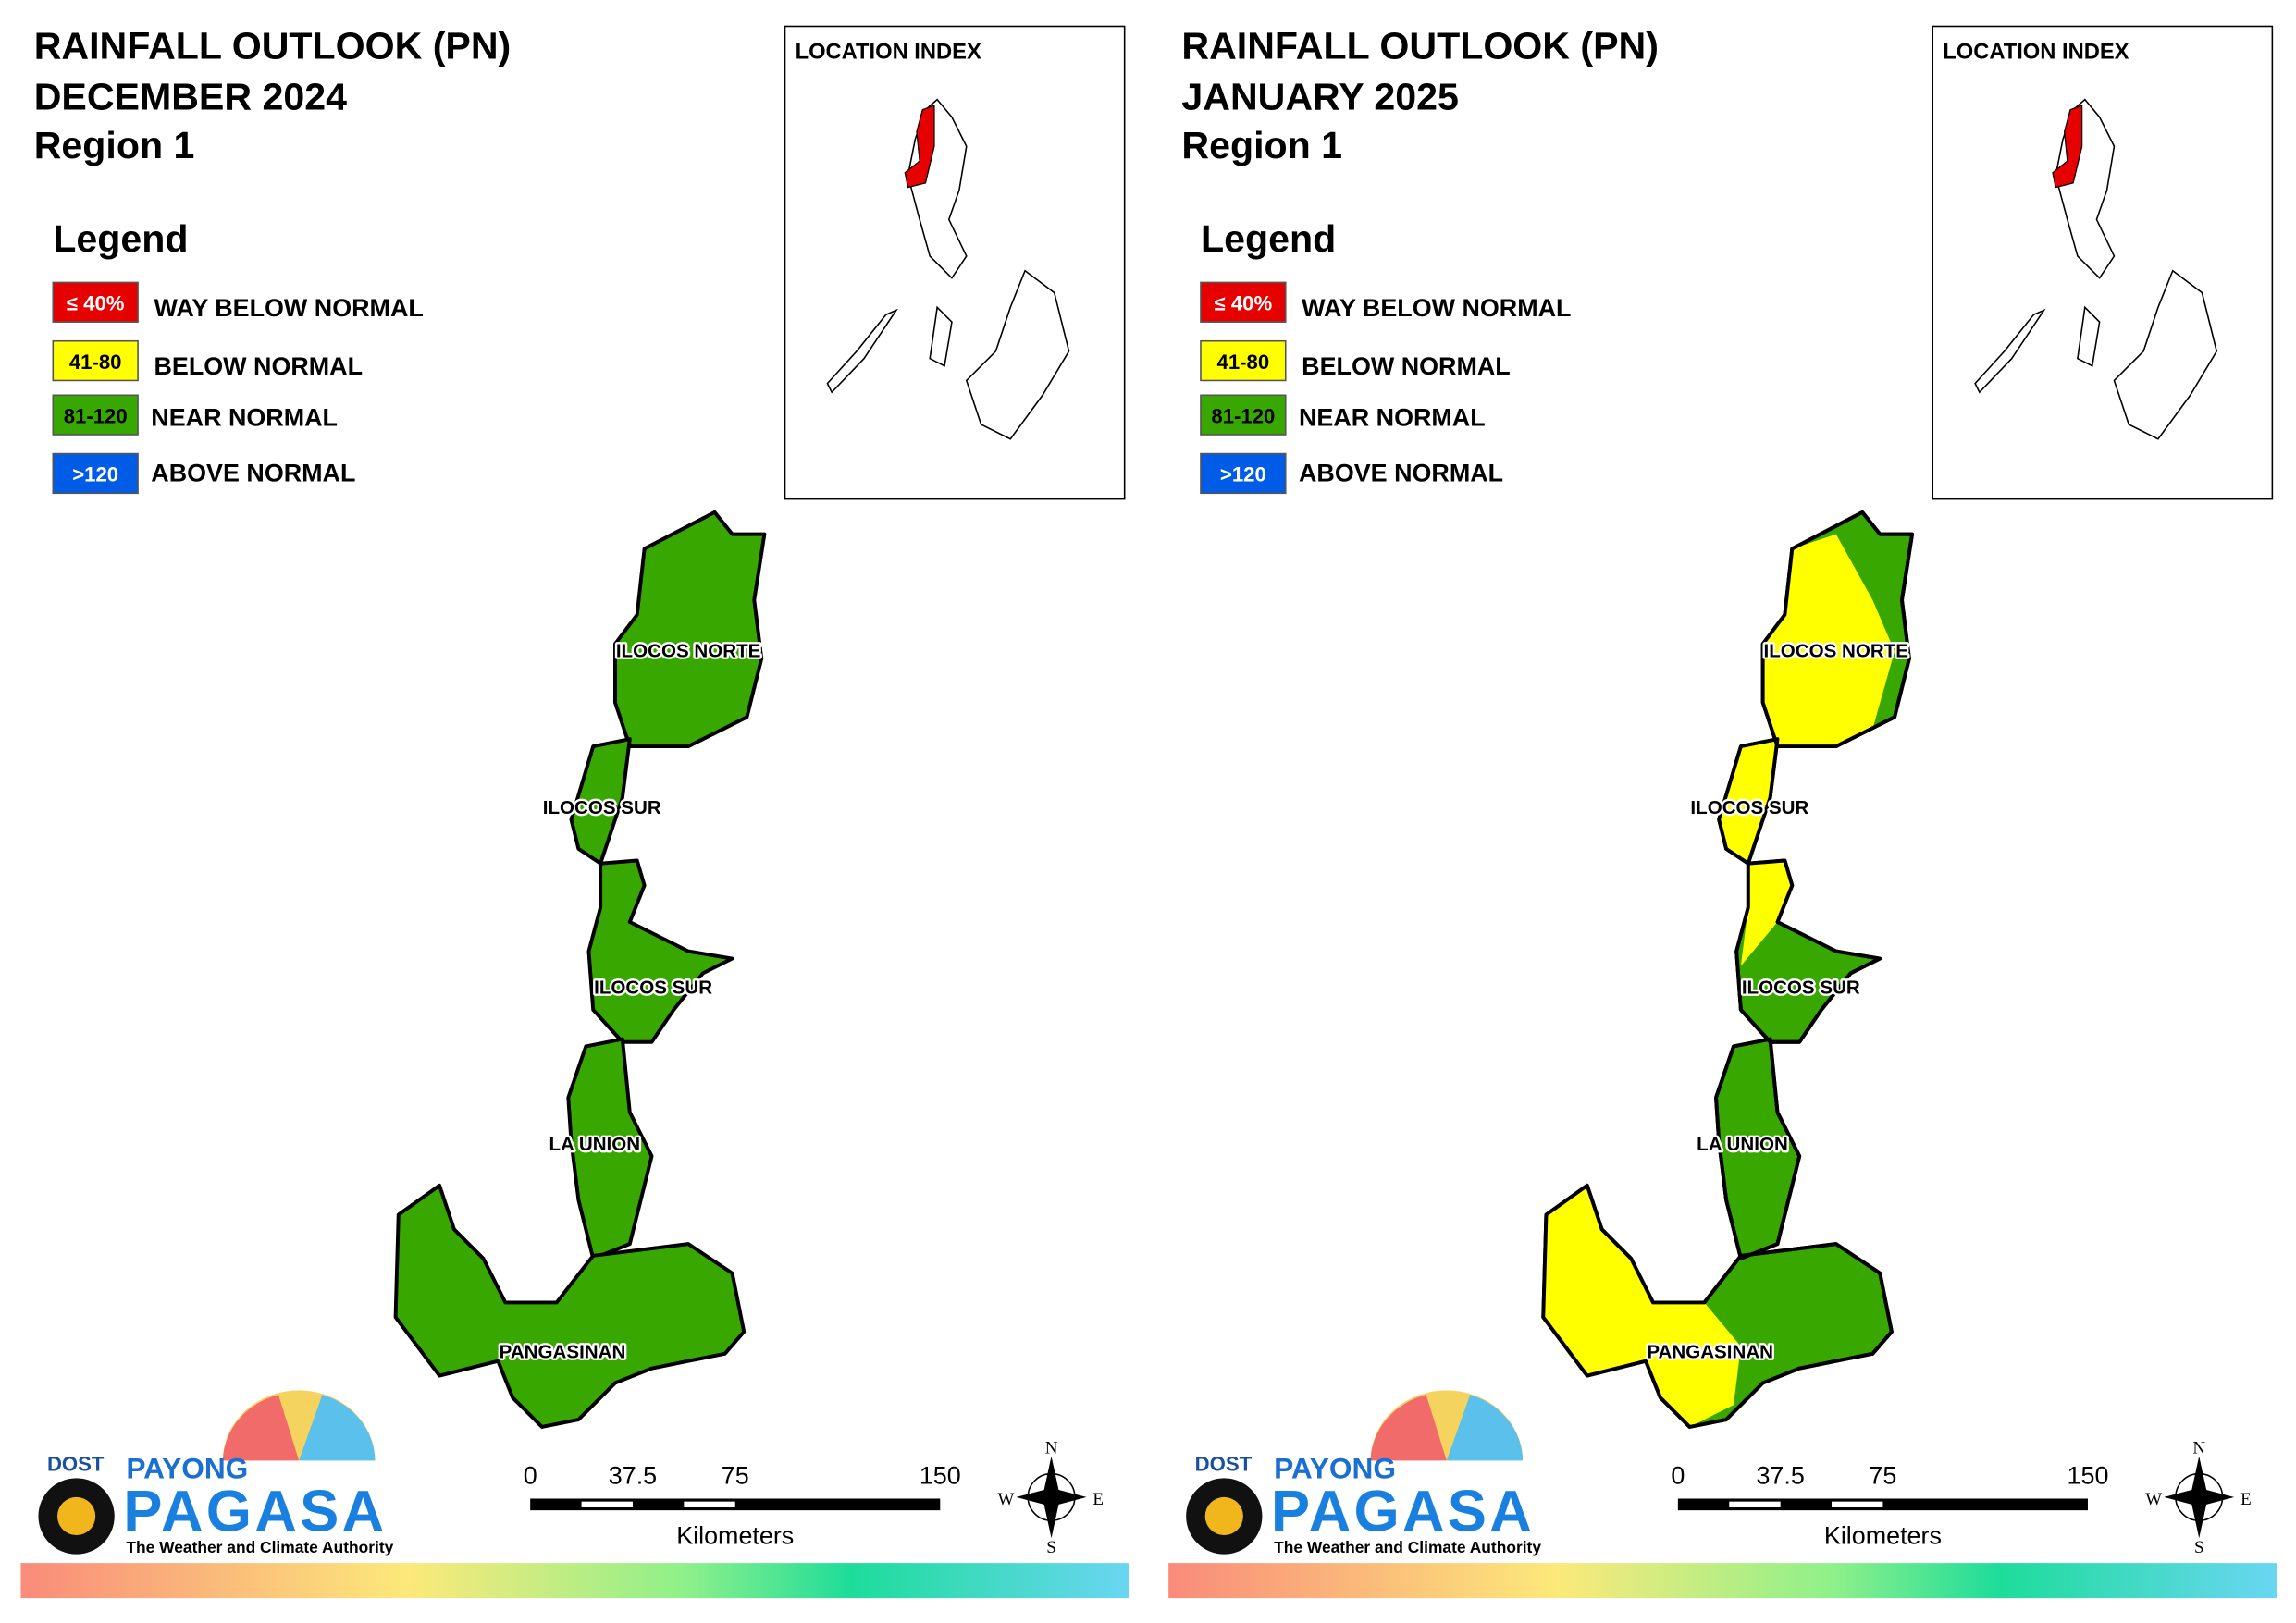 This screenshot has height=1623, width=2296. What do you see at coordinates (1883, 1536) in the screenshot?
I see `scale-unit: Kilometers` at bounding box center [1883, 1536].